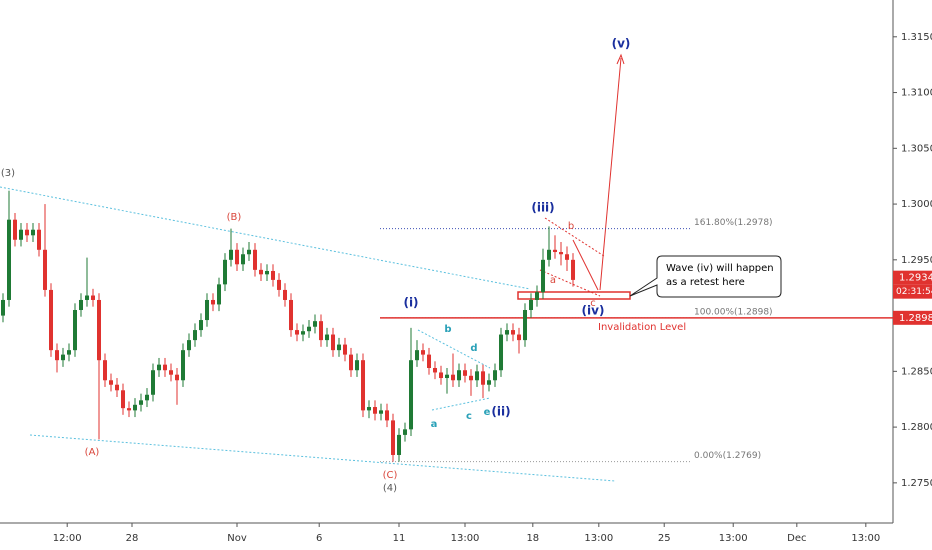 This screenshot has width=932, height=550. Describe the element at coordinates (92, 452) in the screenshot. I see `wave-label: (A)` at that location.